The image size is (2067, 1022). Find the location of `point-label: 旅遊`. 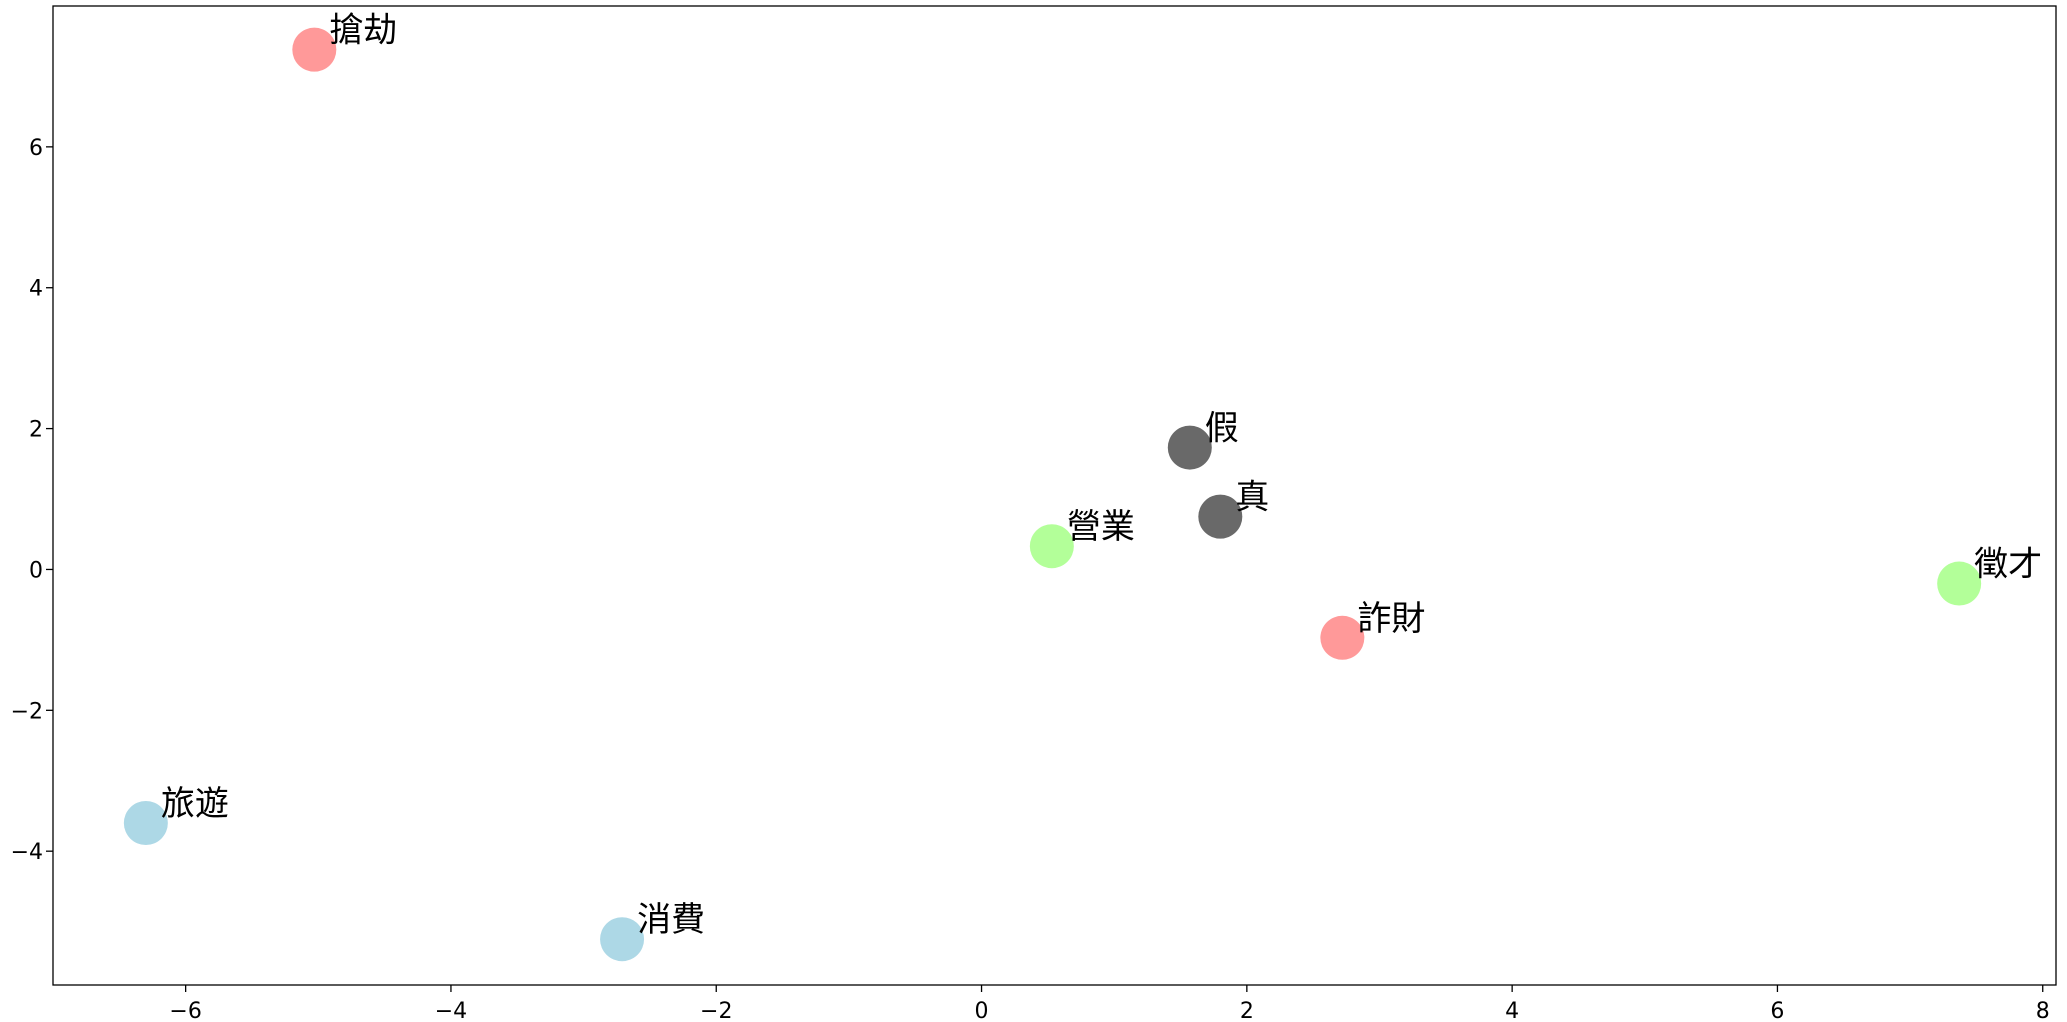

point-label: 旅遊 is located at coordinates (195, 804).